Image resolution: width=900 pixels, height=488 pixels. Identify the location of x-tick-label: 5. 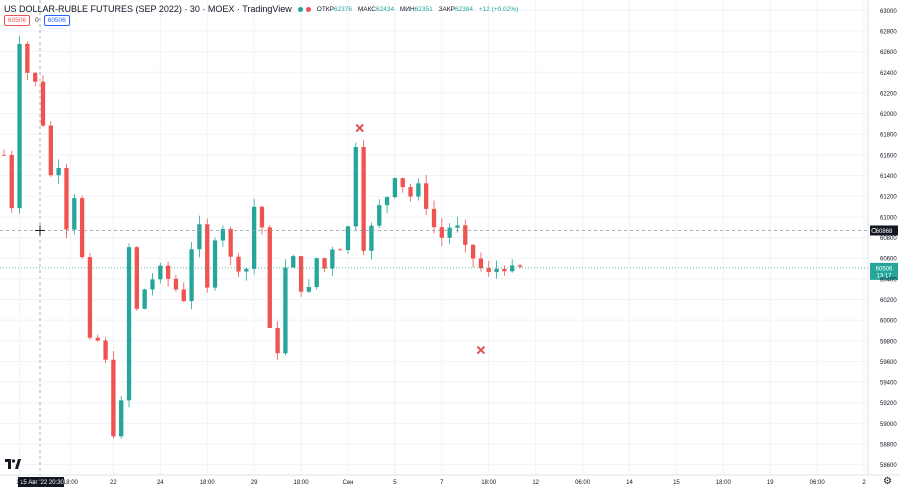
(395, 483).